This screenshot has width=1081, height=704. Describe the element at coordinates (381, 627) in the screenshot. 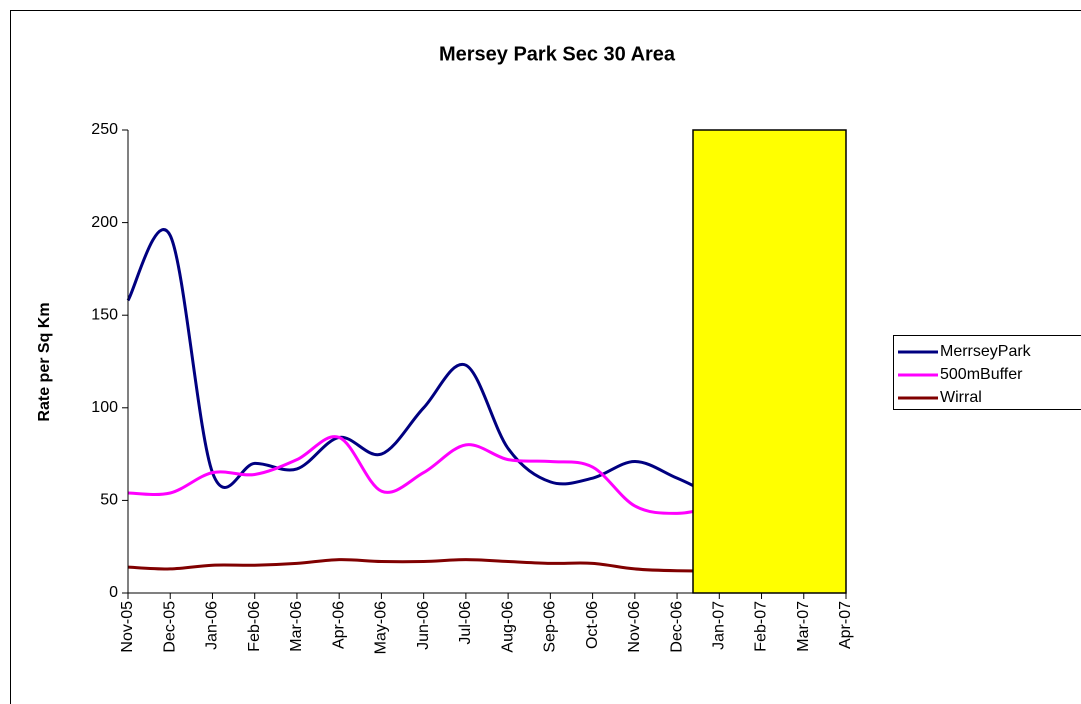

I see `x-tick-label: May-06` at that location.